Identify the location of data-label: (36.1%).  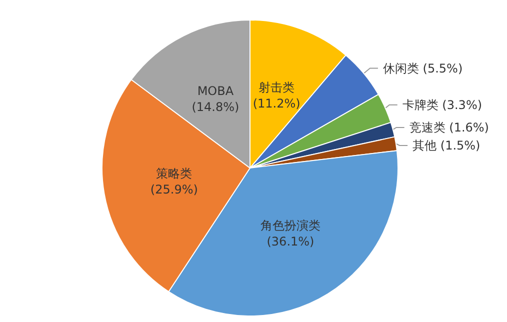
(290, 241).